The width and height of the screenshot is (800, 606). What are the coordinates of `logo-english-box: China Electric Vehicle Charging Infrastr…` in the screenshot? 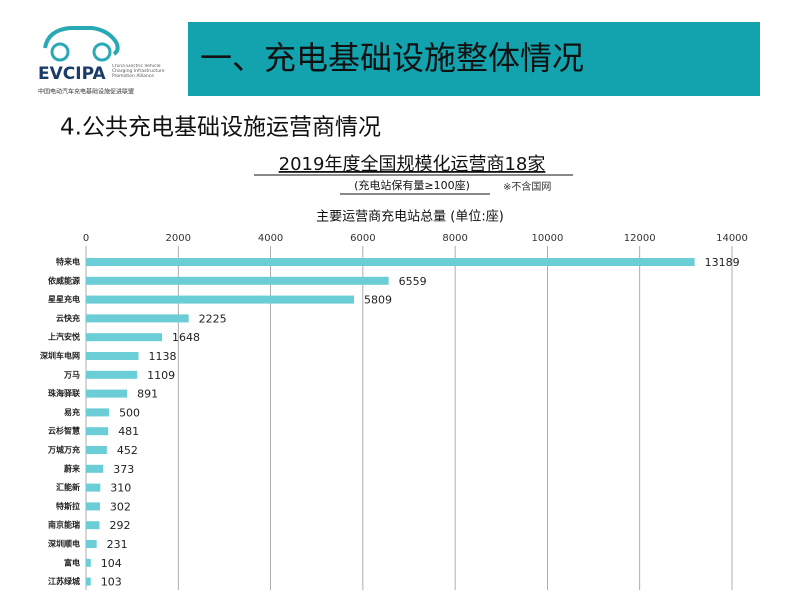 It's located at (138, 71).